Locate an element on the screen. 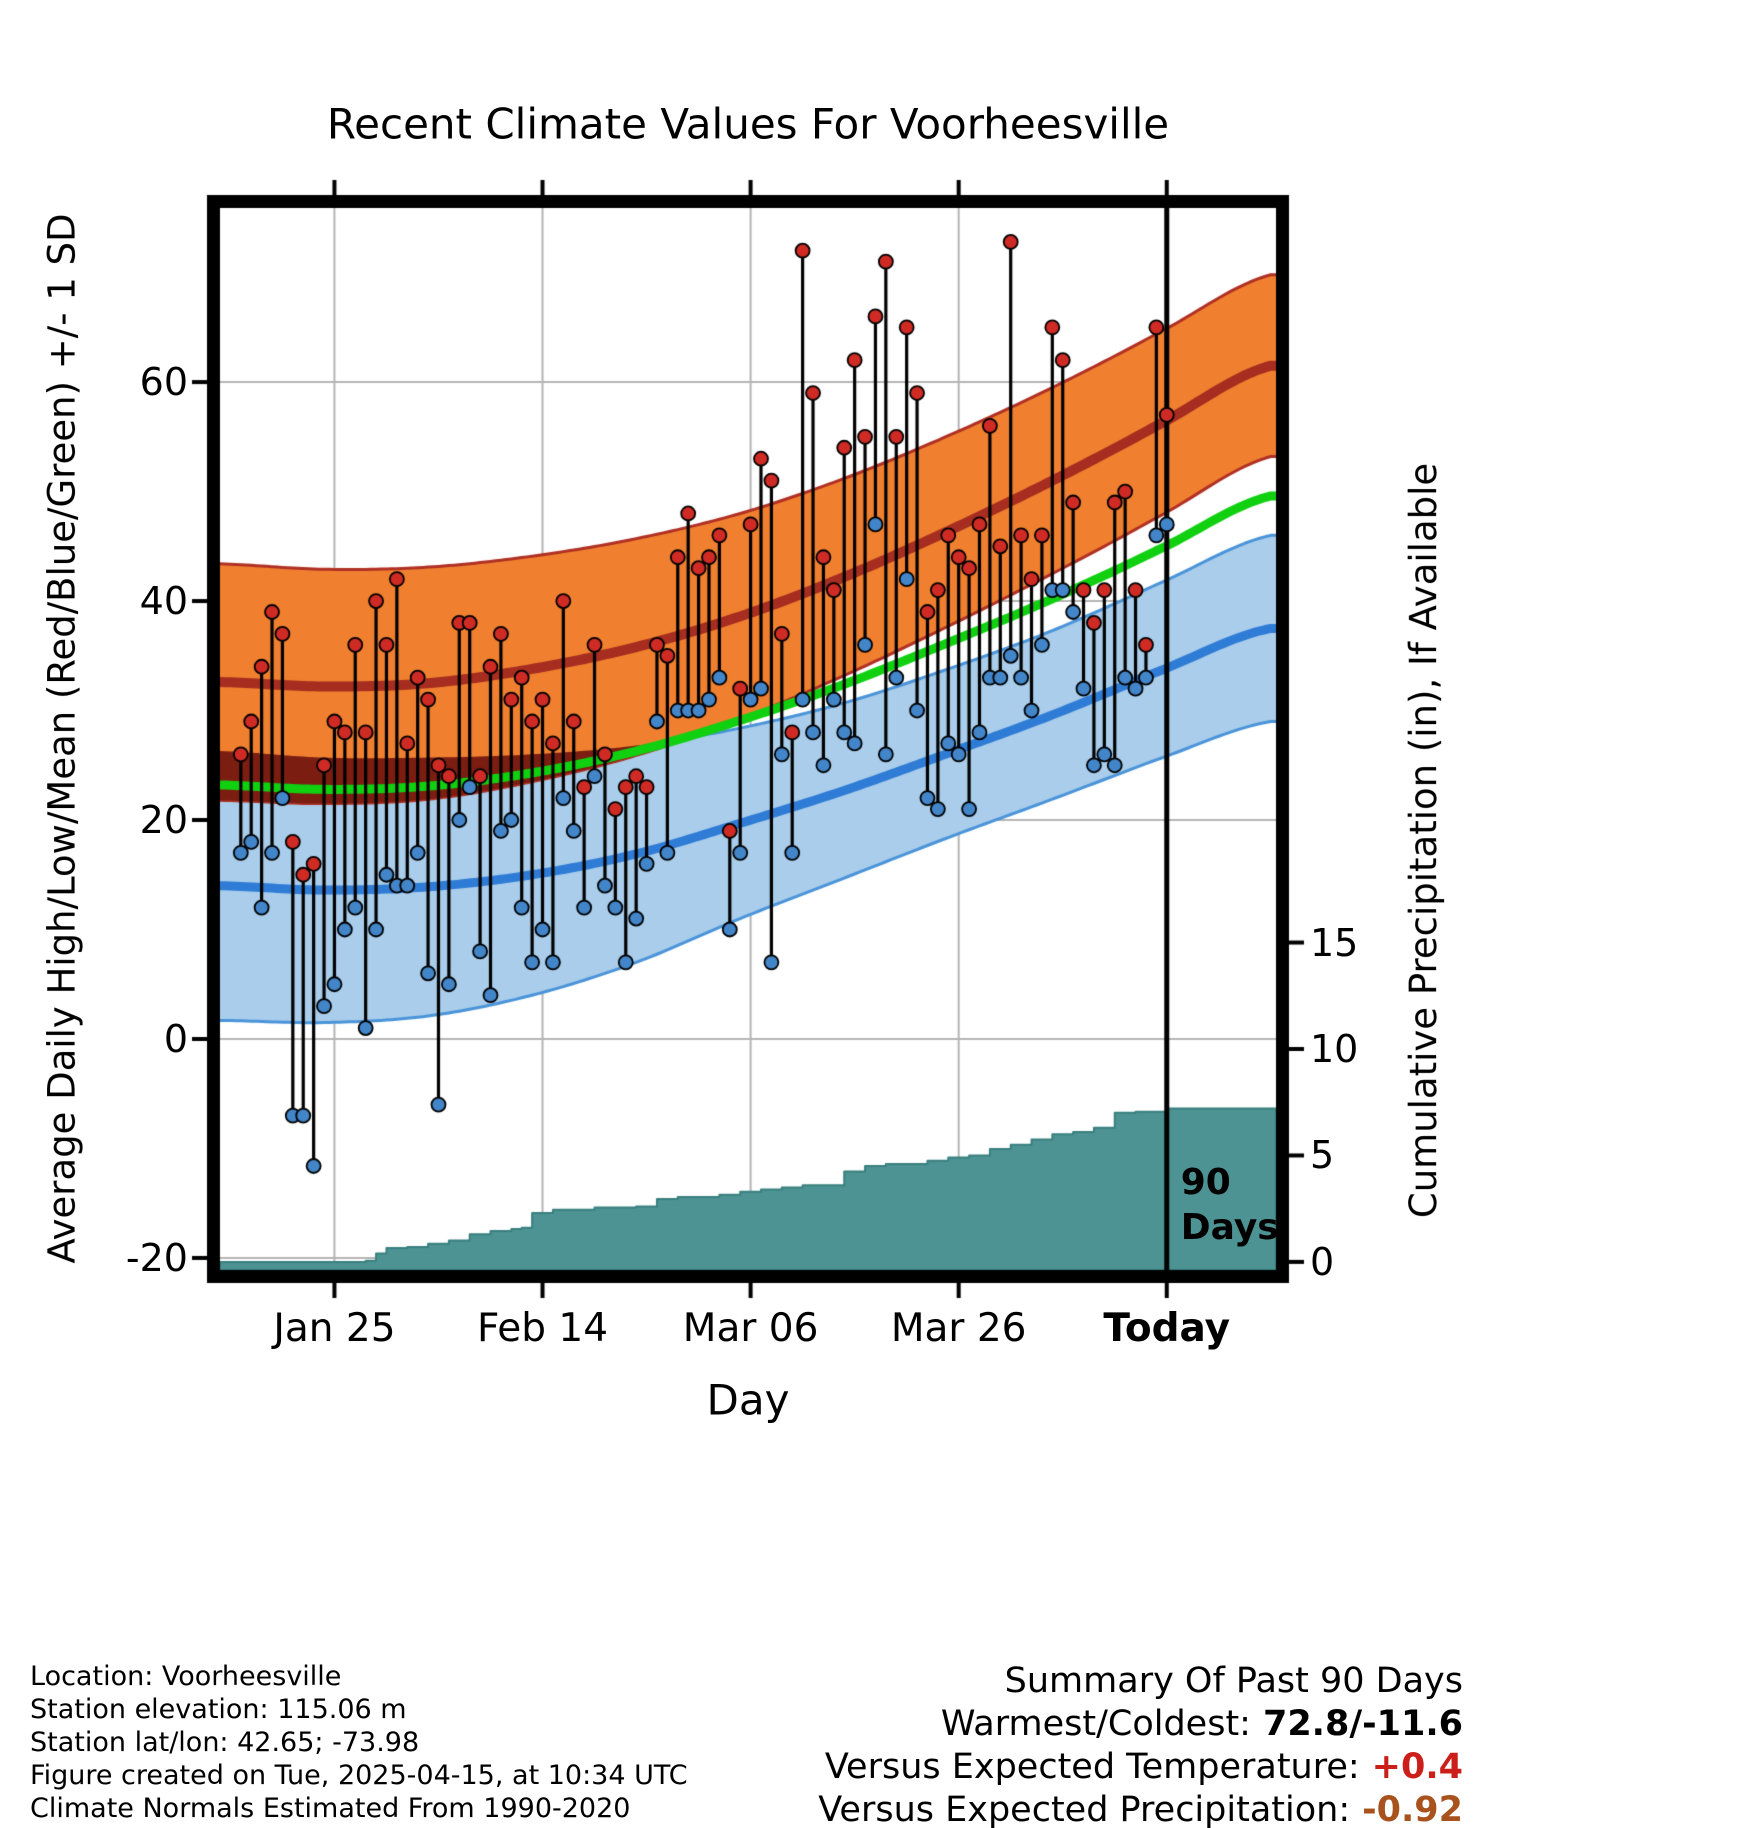  x-tick-label: Mar 06 is located at coordinates (750, 1328).